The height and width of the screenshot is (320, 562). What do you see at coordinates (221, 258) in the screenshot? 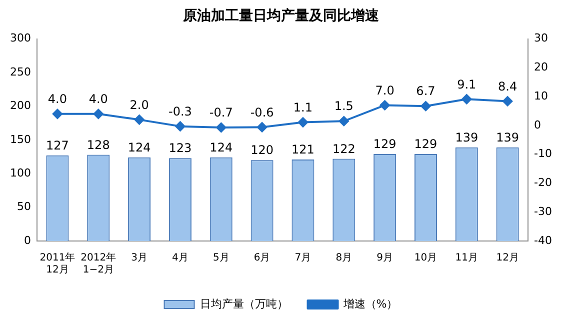
I see `x-tick-label: 5月` at bounding box center [221, 258].